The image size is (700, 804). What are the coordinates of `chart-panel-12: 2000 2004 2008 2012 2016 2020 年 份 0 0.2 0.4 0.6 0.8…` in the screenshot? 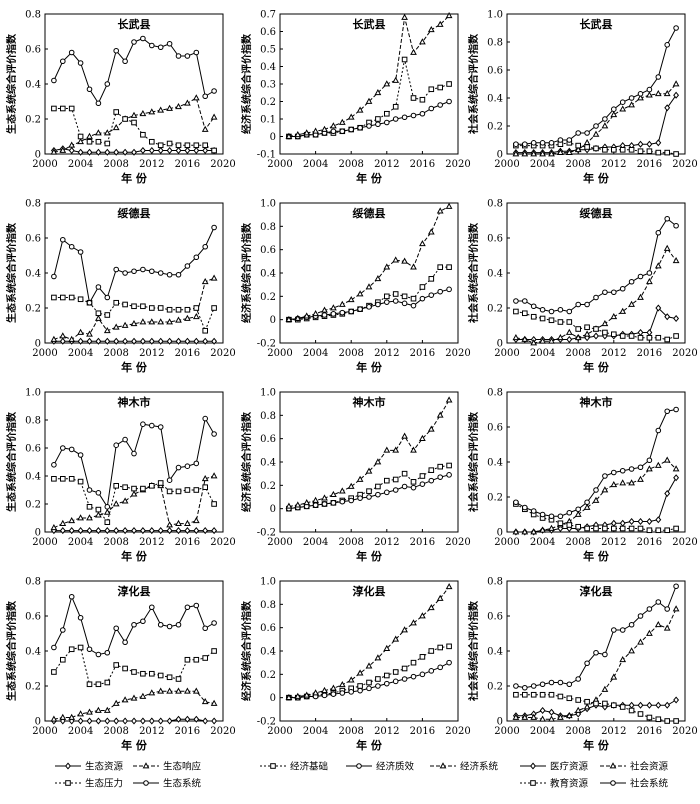 It's located at (582, 665).